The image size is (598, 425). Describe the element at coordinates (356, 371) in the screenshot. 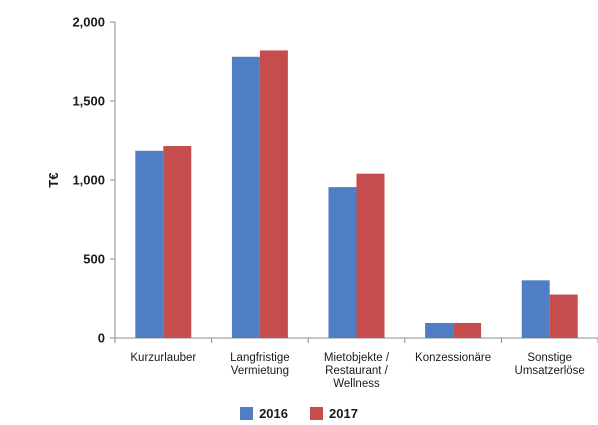

I see `x-tick-label: Restaurant /` at that location.